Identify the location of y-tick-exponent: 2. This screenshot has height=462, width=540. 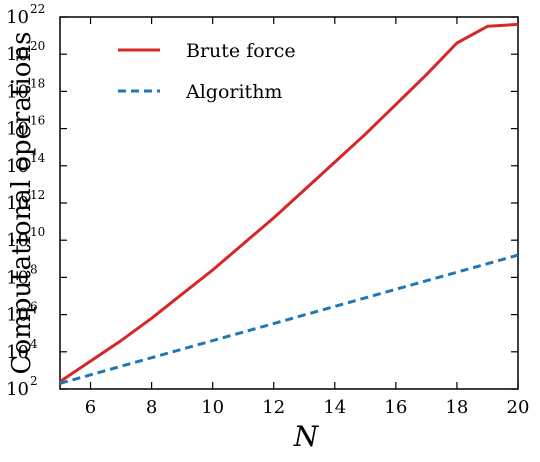
(34, 381).